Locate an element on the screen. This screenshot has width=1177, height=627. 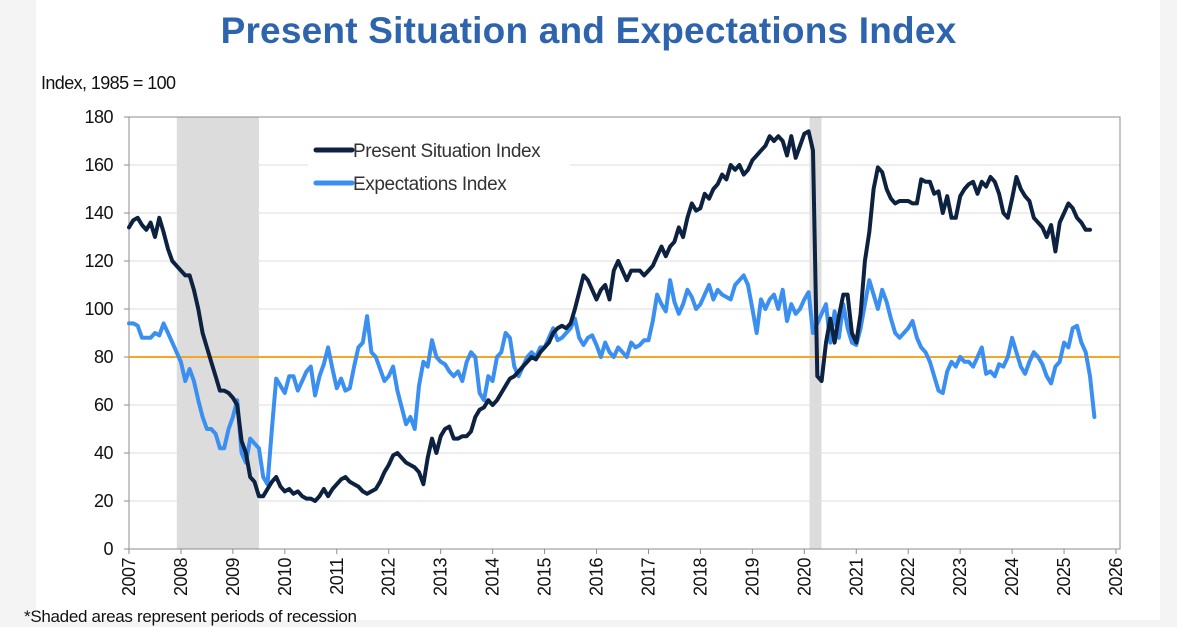
x-tick-label: 2009 is located at coordinates (233, 577).